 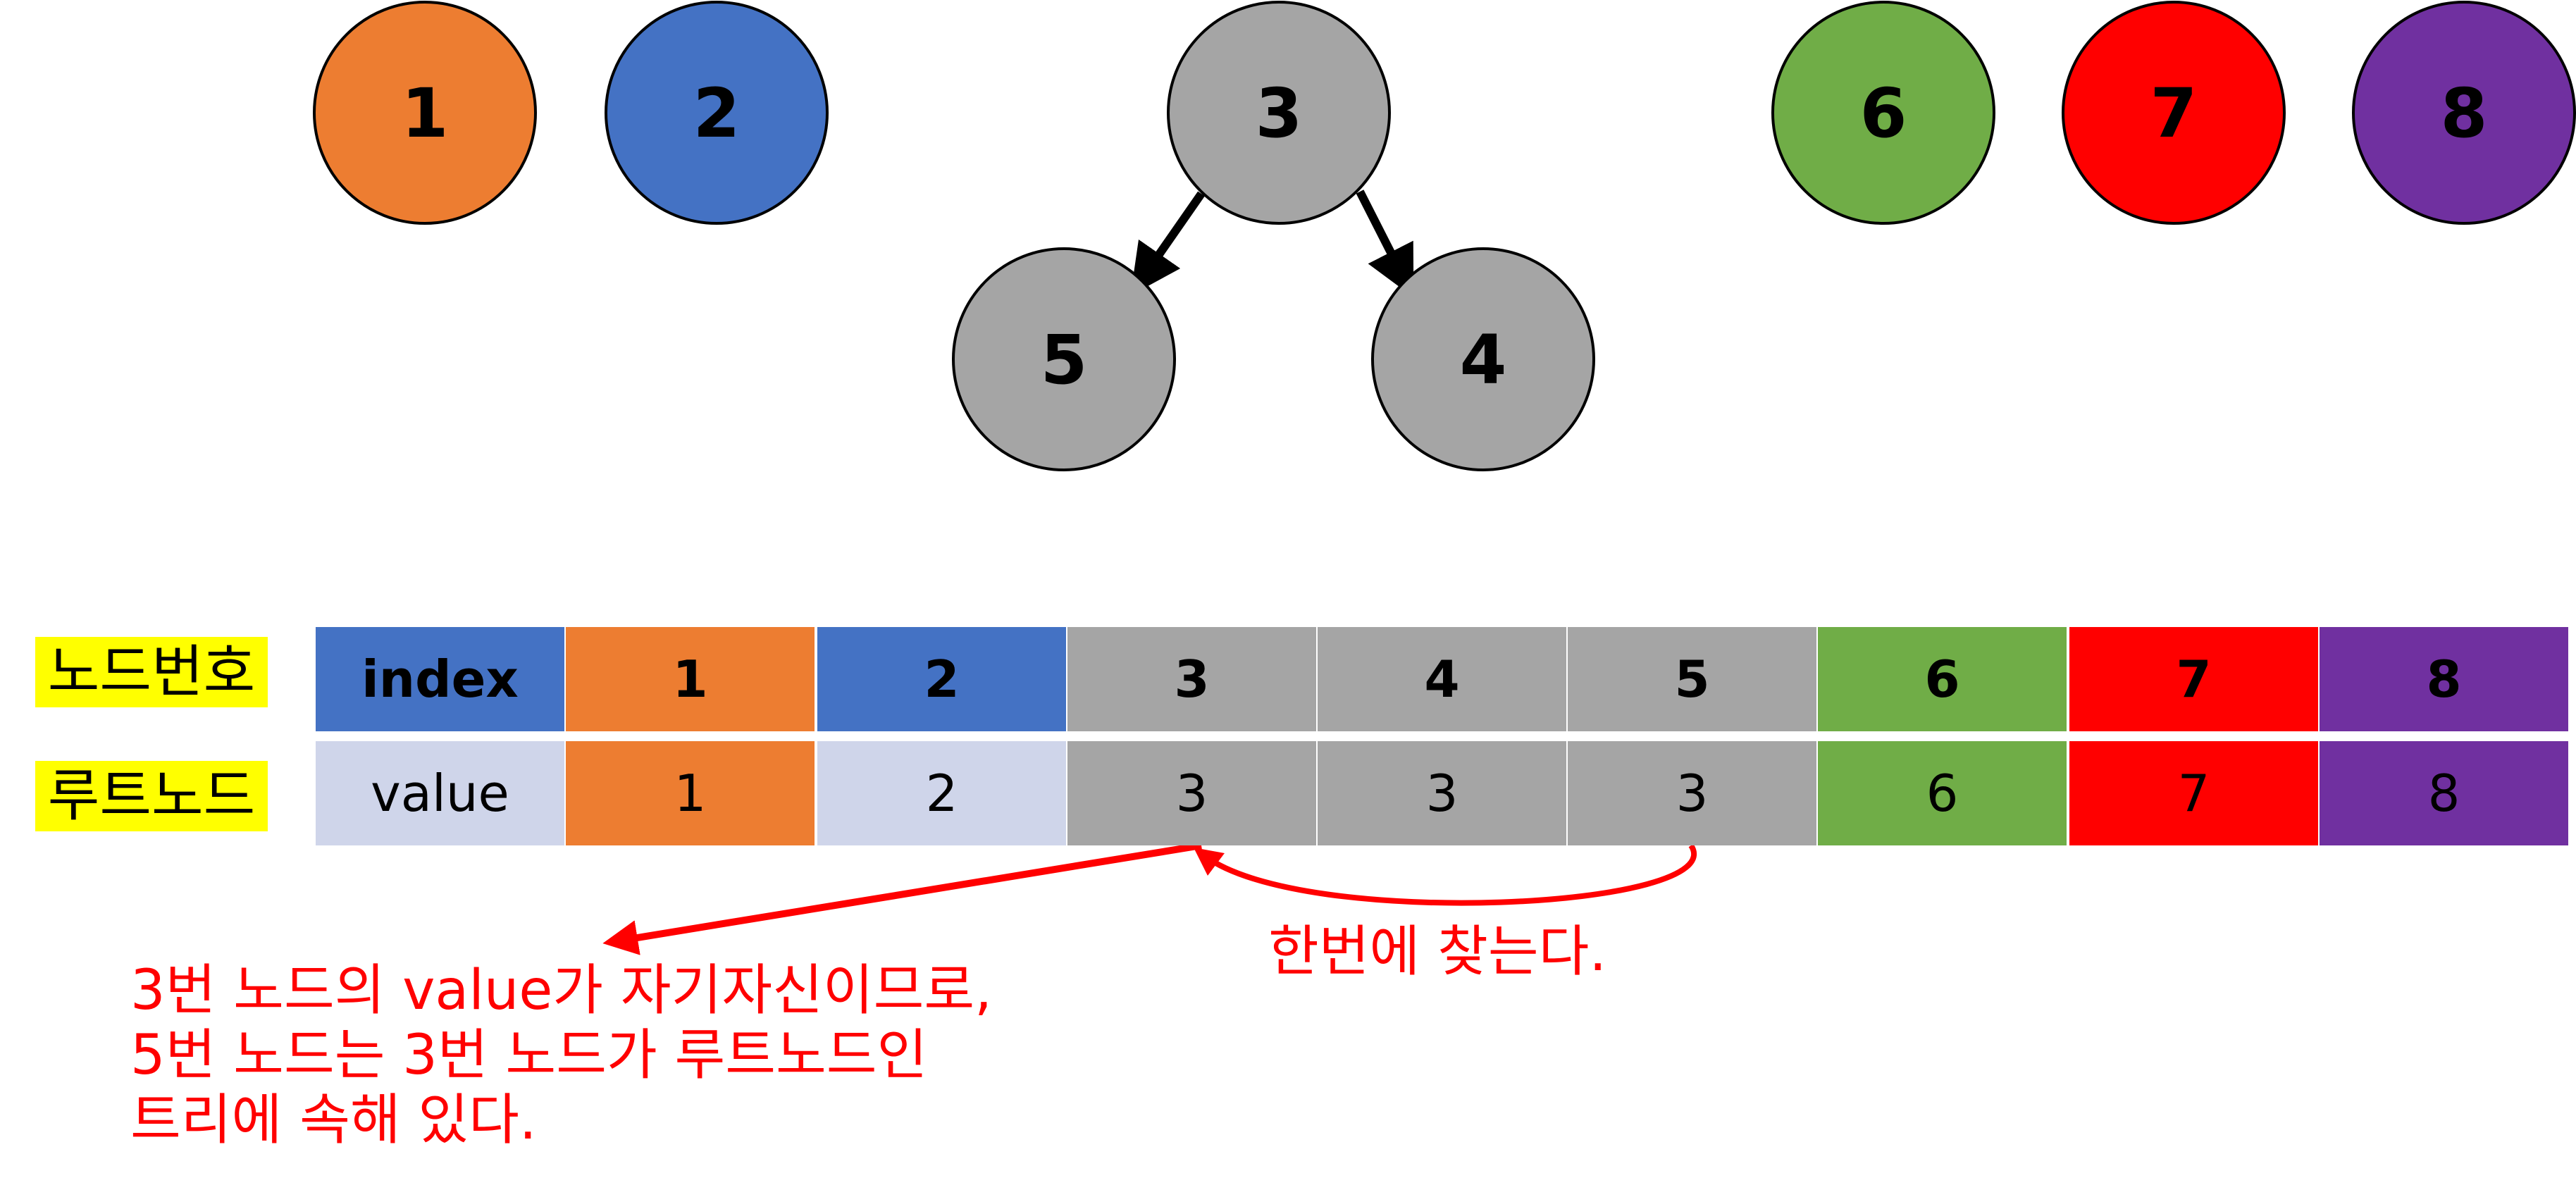 I want to click on tree-node-label: 1, so click(x=425, y=113).